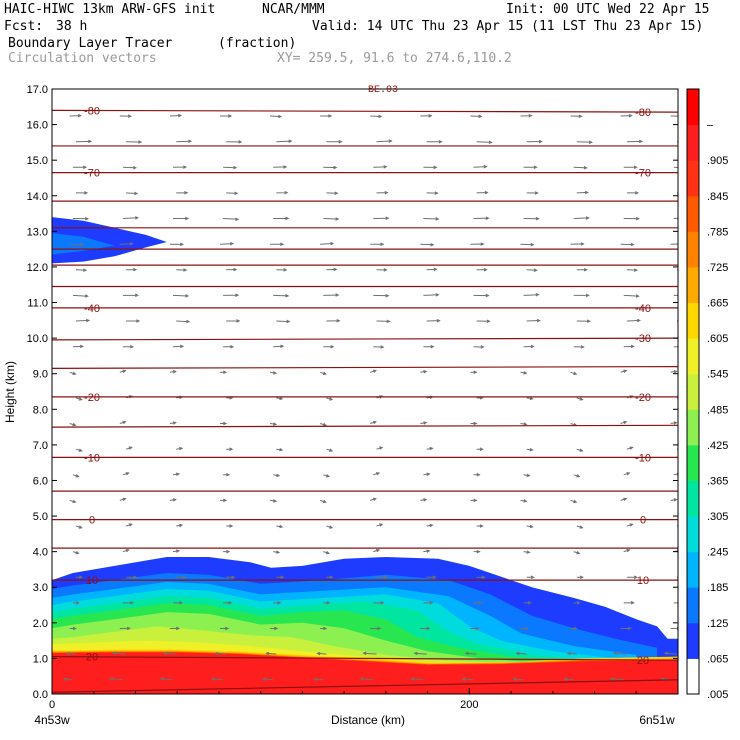  Describe the element at coordinates (365, 339) in the screenshot. I see `isotherm-line` at that location.